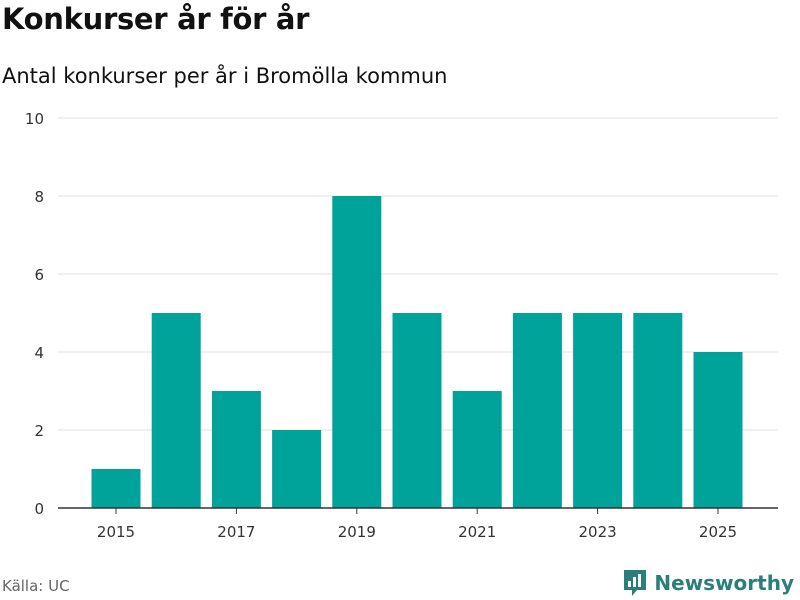 This screenshot has height=600, width=800. What do you see at coordinates (39, 353) in the screenshot?
I see `y-tick-label: 4` at bounding box center [39, 353].